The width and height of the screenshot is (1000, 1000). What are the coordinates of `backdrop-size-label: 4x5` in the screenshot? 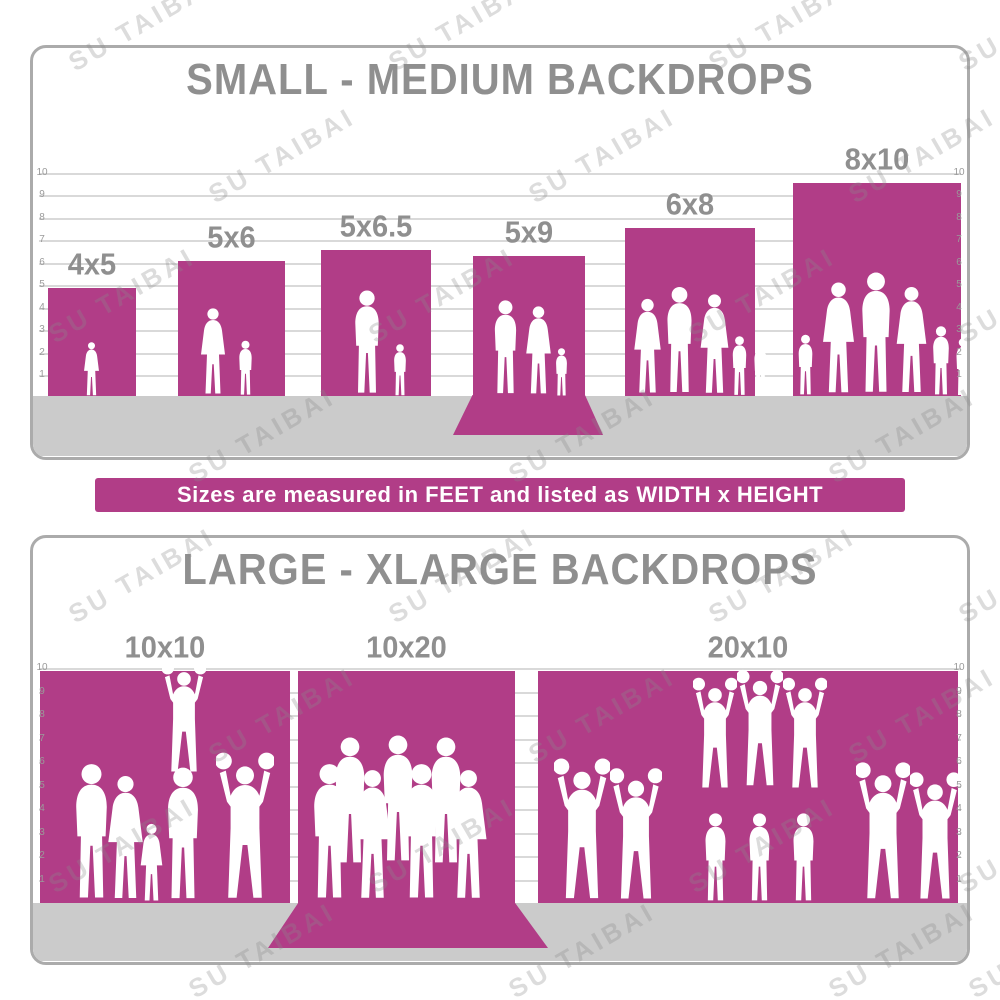 It's located at (92, 265).